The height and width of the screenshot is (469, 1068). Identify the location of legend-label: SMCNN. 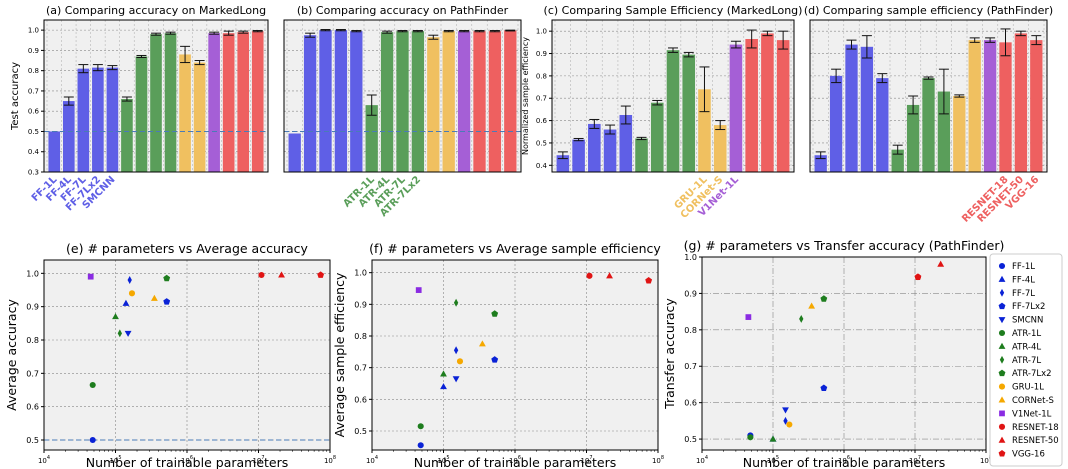
(1027, 321).